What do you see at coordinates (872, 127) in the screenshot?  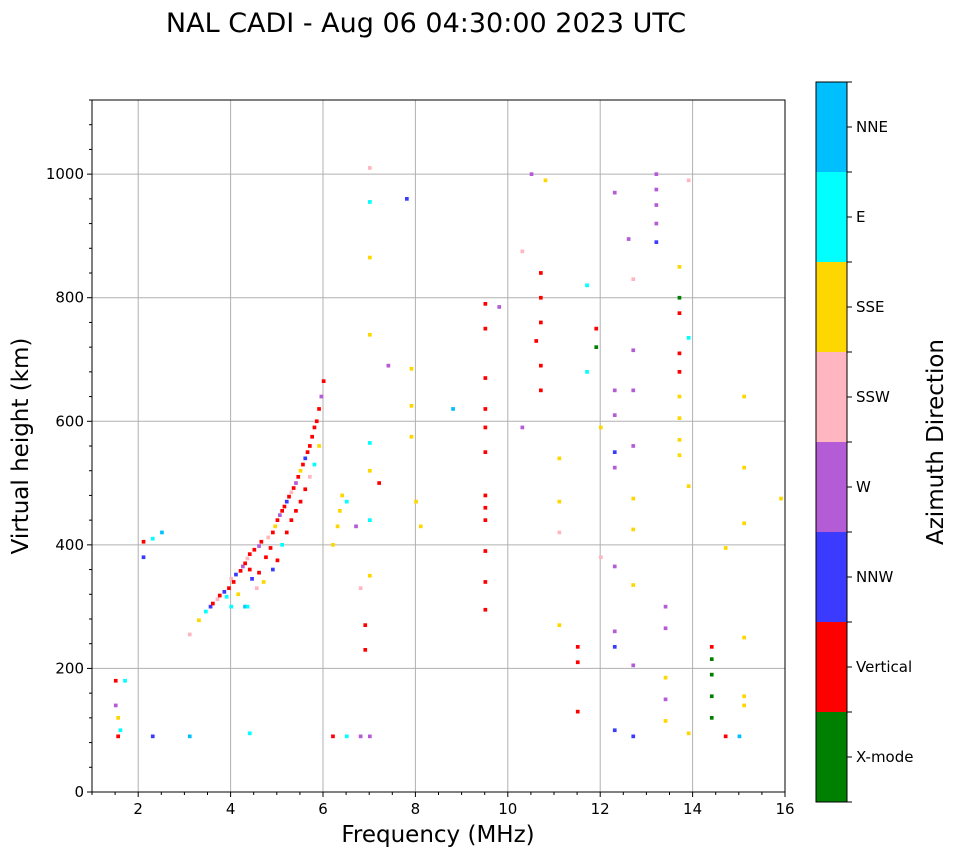 I see `colorbar-tick-label: NNE` at bounding box center [872, 127].